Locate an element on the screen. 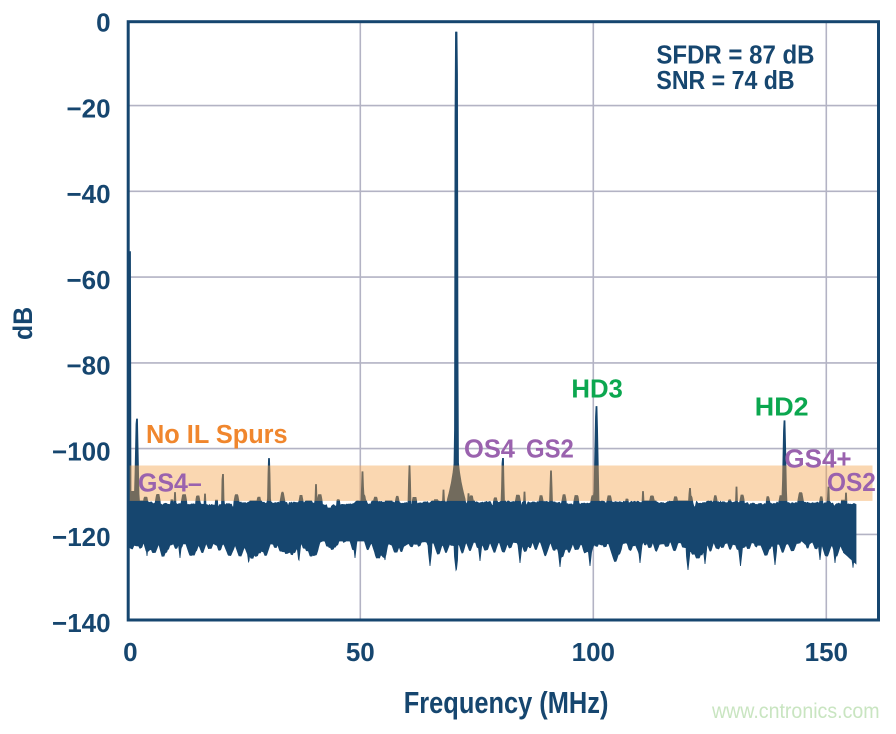 Image resolution: width=896 pixels, height=734 pixels. svg-text: 150 is located at coordinates (826, 652).